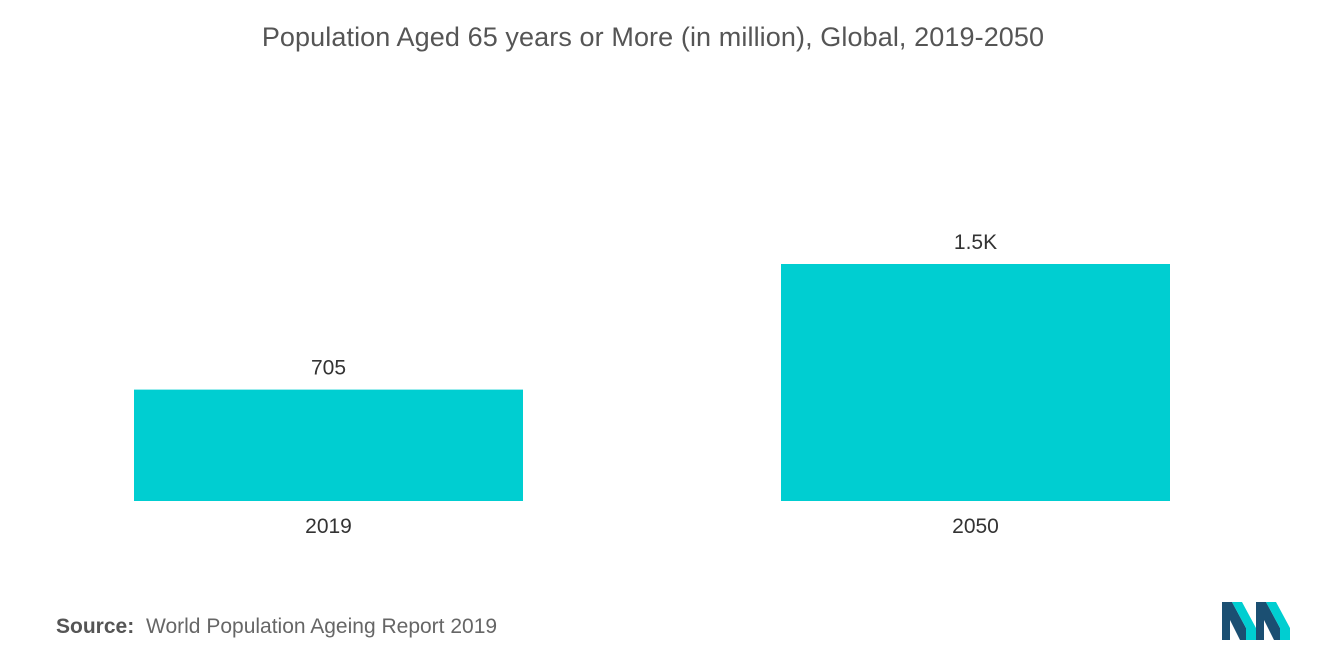 The height and width of the screenshot is (665, 1320). Describe the element at coordinates (1256, 621) in the screenshot. I see `mordor-intelligence-logo-icon` at that location.